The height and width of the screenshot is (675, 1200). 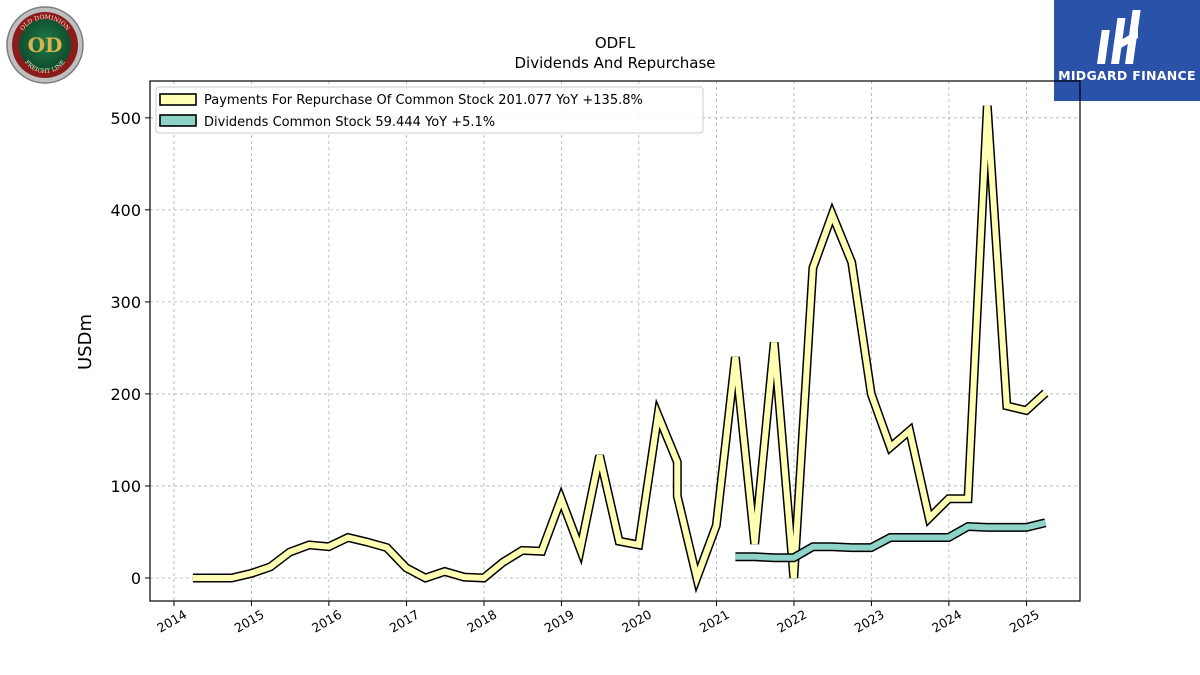 What do you see at coordinates (171, 621) in the screenshot?
I see `x-tick-label: 2014` at bounding box center [171, 621].